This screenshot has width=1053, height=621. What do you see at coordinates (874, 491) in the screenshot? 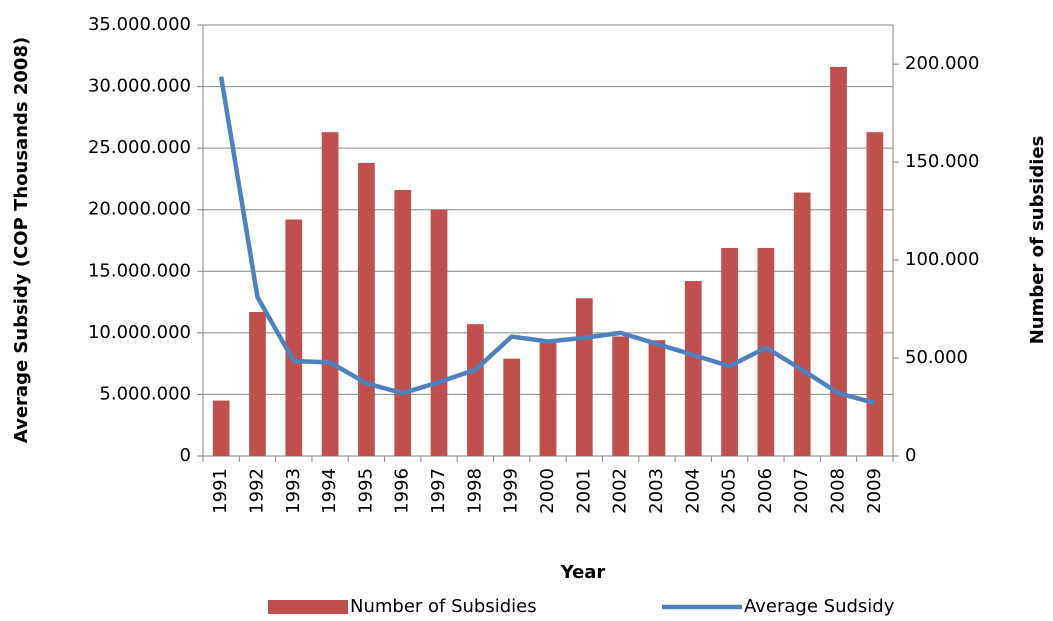
I see `x-tick-label: 2009` at bounding box center [874, 491].